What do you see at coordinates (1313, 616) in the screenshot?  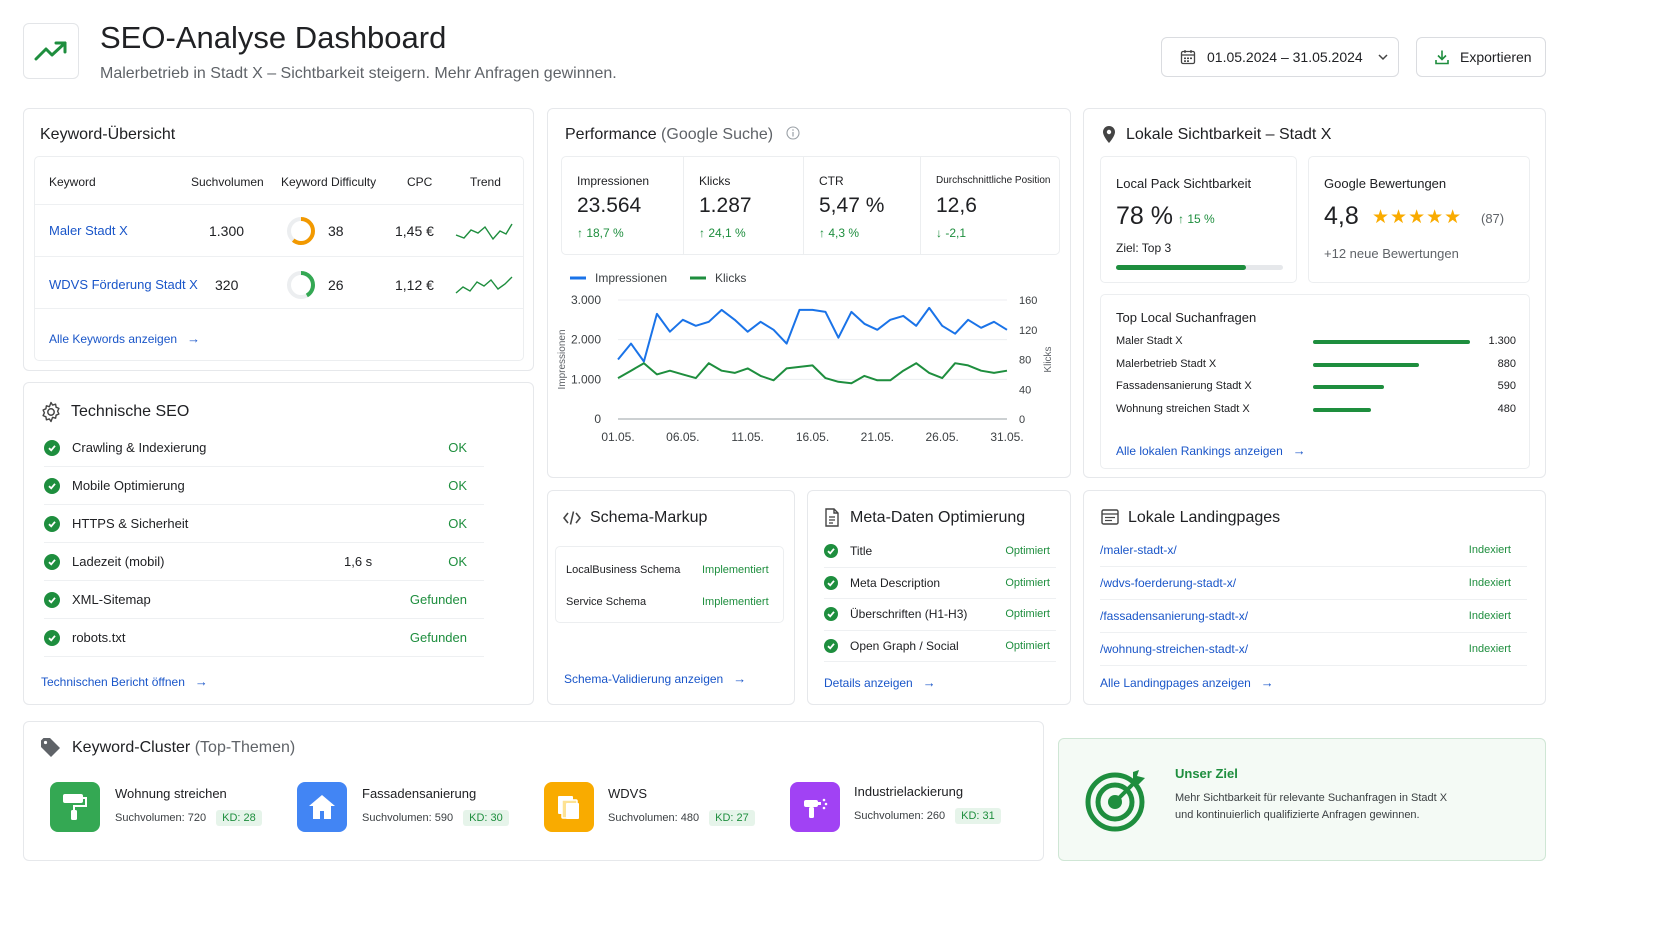 I see `landing-row: /fassadensanierung-stadt-x/Indexiert` at bounding box center [1313, 616].